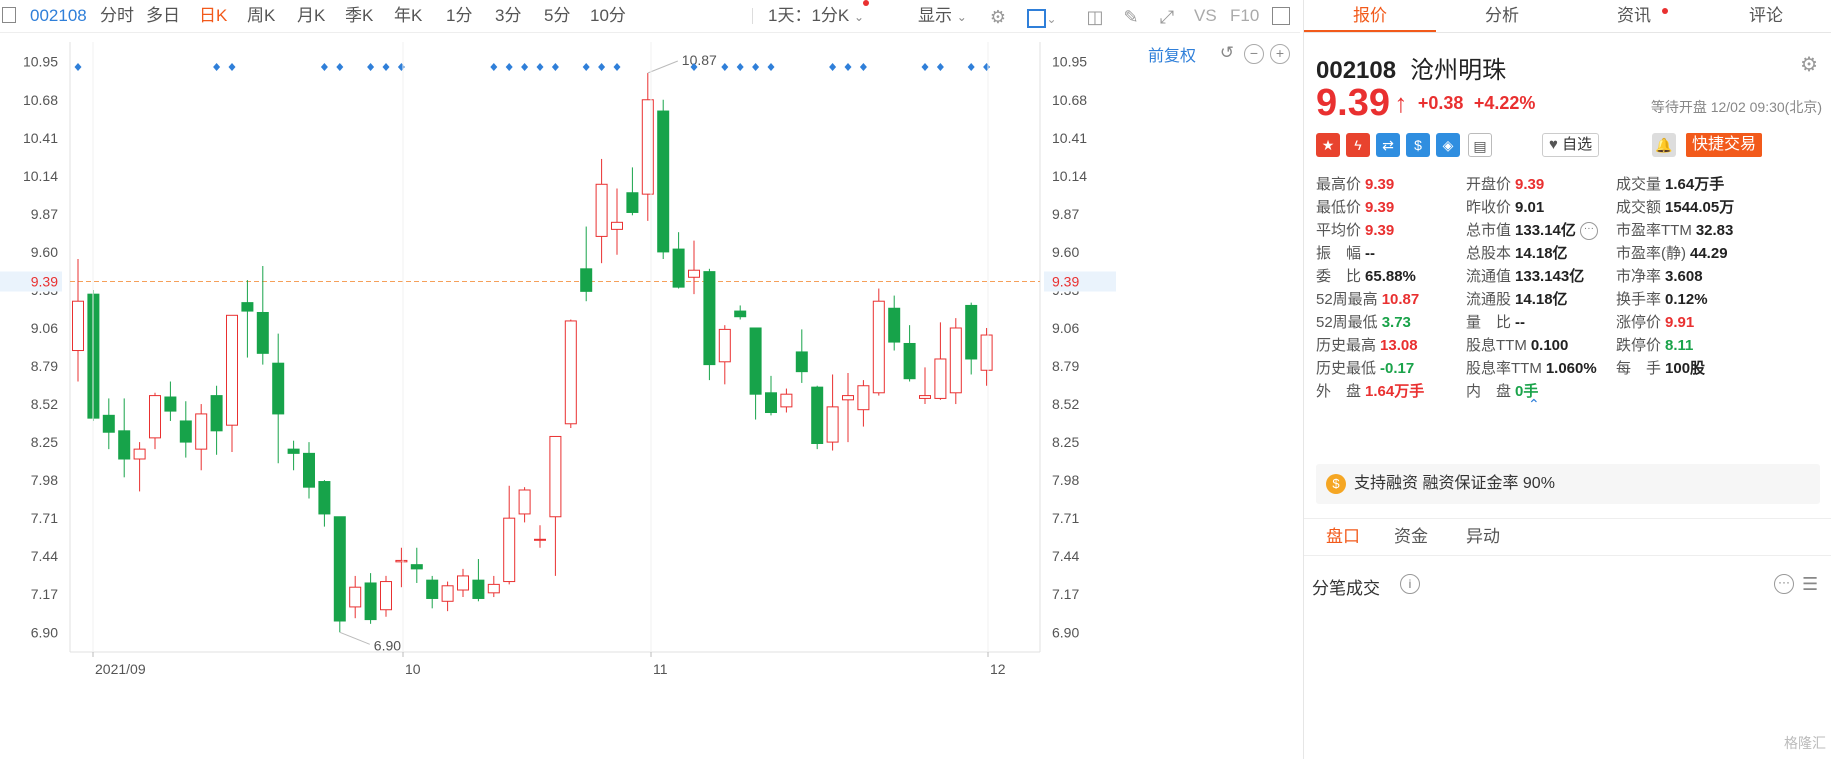 Image resolution: width=1831 pixels, height=759 pixels. What do you see at coordinates (1131, 17) in the screenshot?
I see `pencil-icon: ✎` at bounding box center [1131, 17].